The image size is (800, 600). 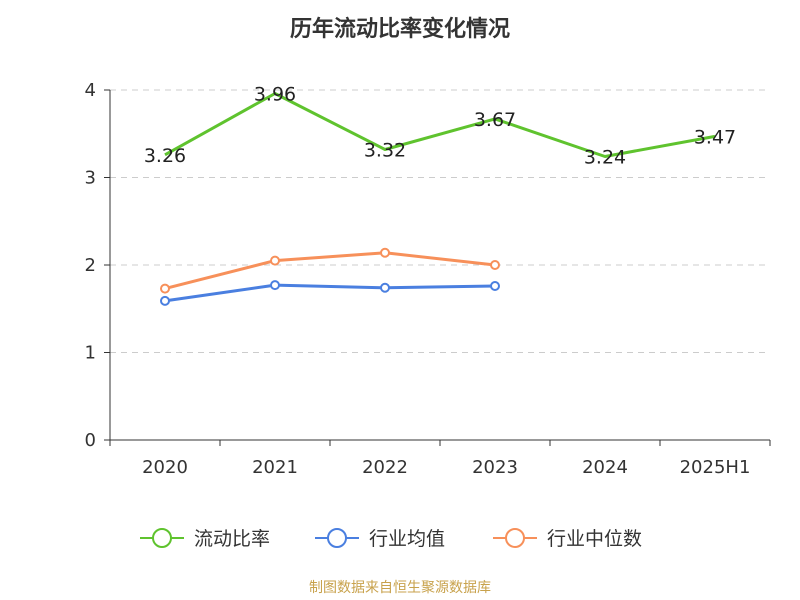 What do you see at coordinates (385, 151) in the screenshot?
I see `data-label: 3.32` at bounding box center [385, 151].